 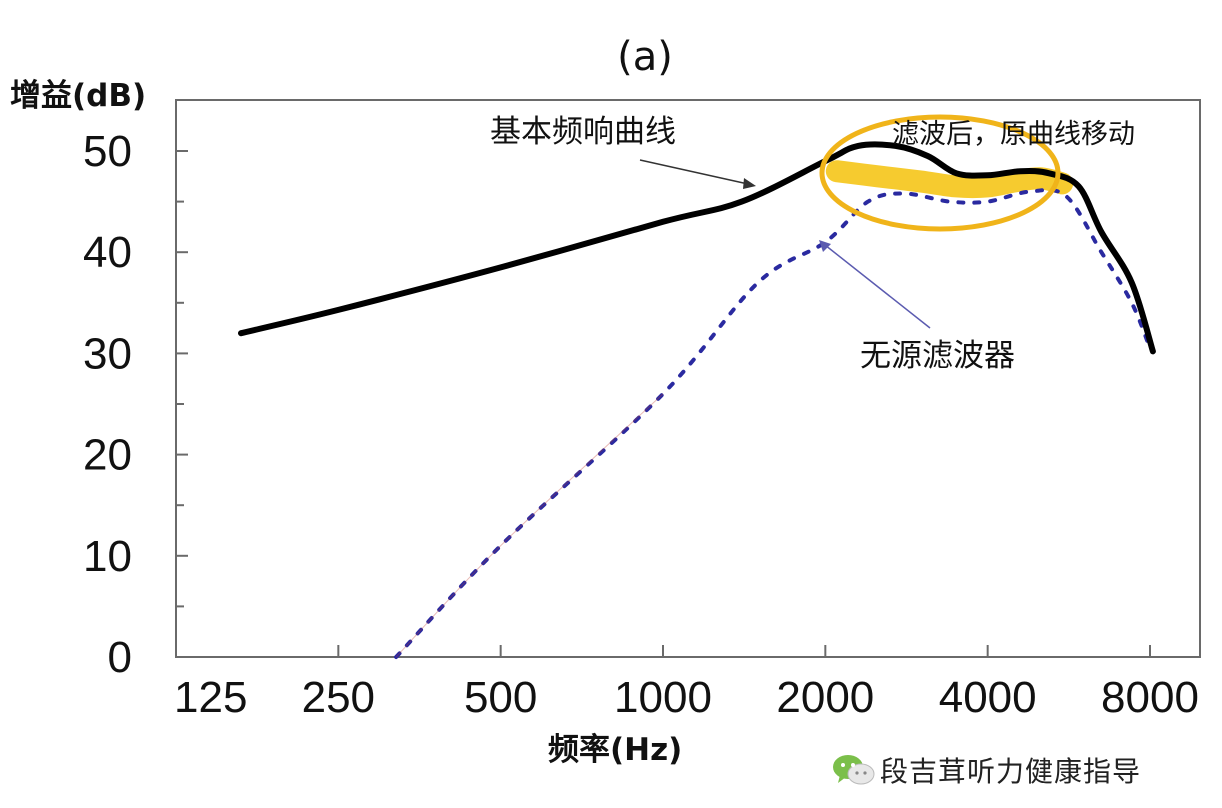 What do you see at coordinates (1150, 697) in the screenshot?
I see `x-tick-label: 8000` at bounding box center [1150, 697].